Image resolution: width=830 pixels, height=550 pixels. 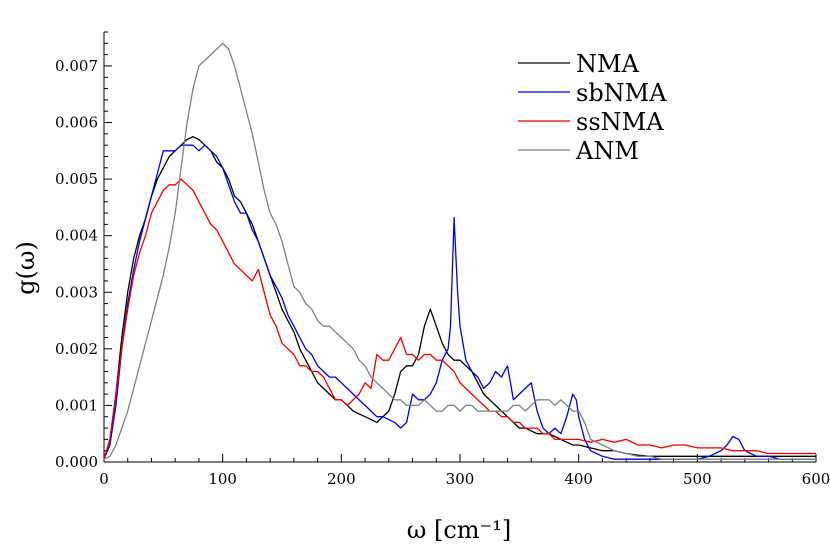 I want to click on x-tick-label: 200, so click(x=341, y=479).